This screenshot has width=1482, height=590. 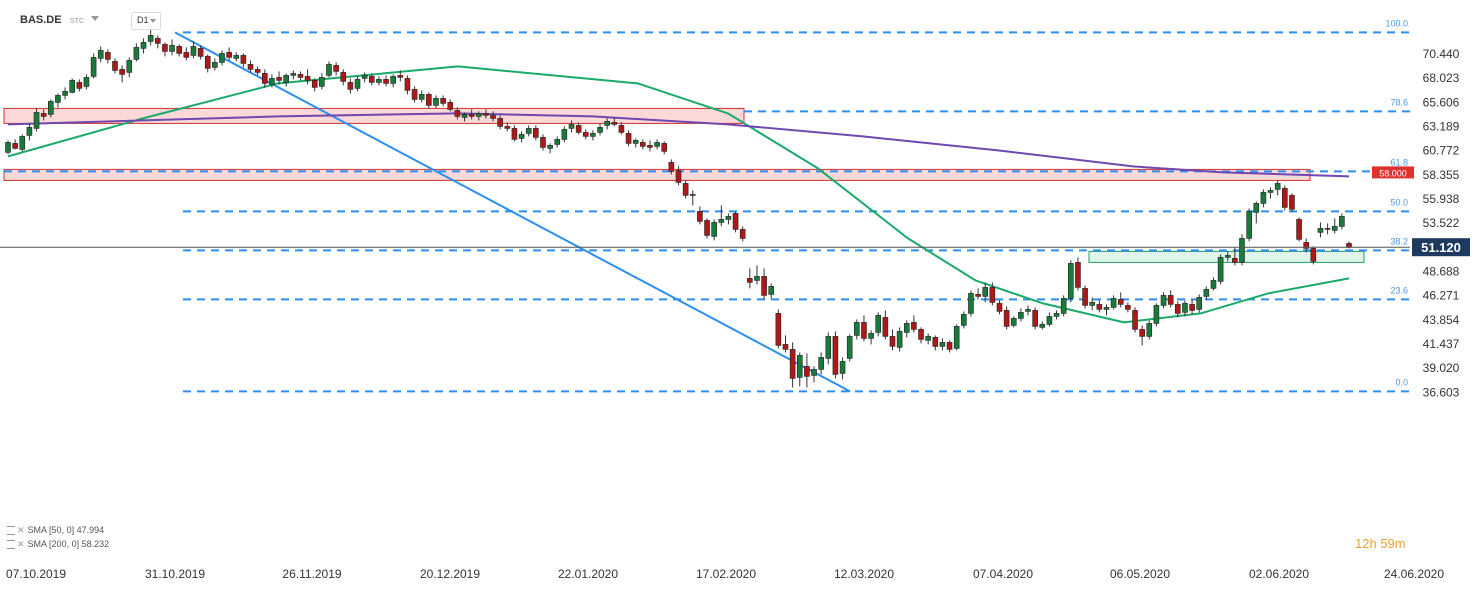 What do you see at coordinates (1399, 241) in the screenshot?
I see `fib-level-label: 38.2` at bounding box center [1399, 241].